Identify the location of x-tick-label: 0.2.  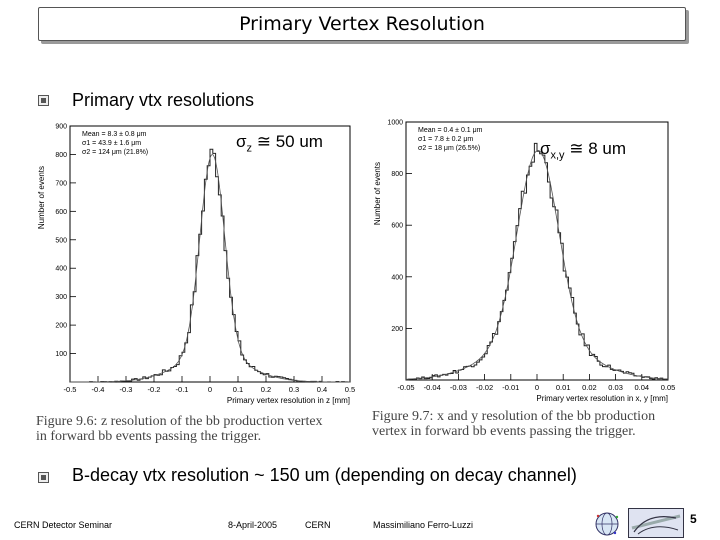
(266, 389).